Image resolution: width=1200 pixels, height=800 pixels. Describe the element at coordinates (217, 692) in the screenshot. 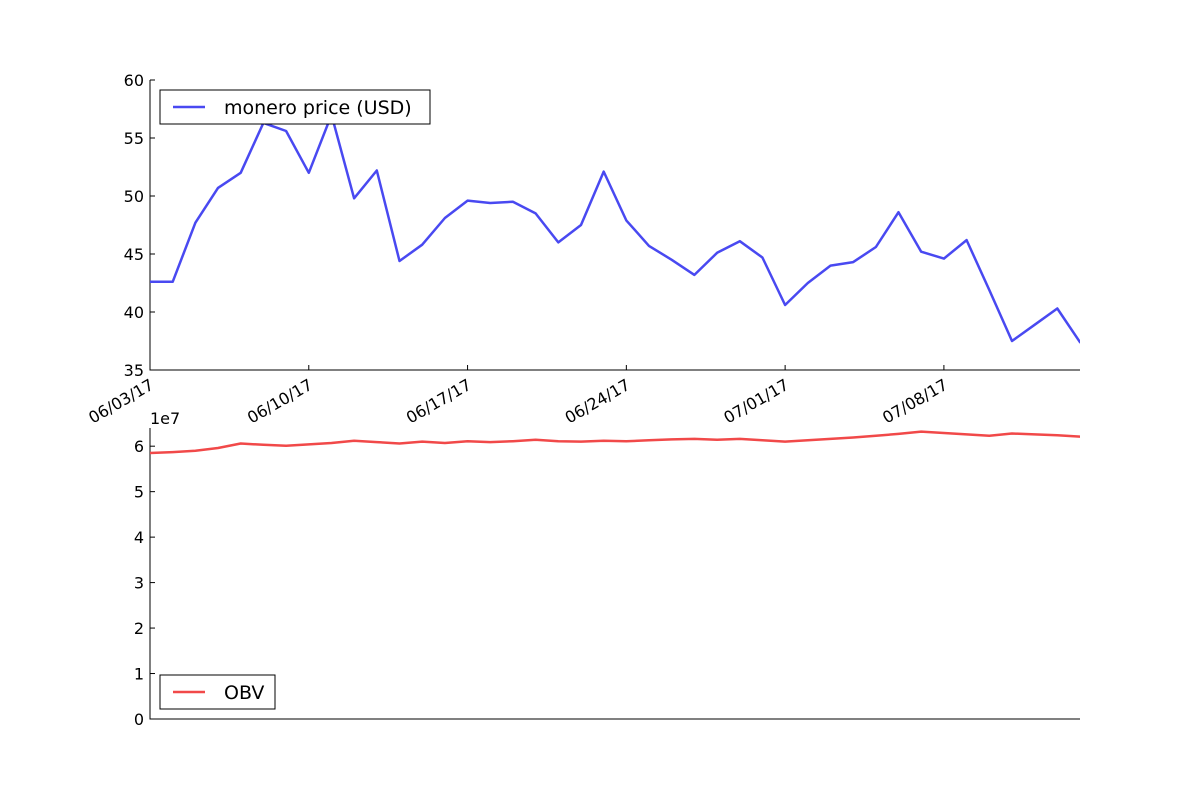

I see `legend: OBV` at that location.